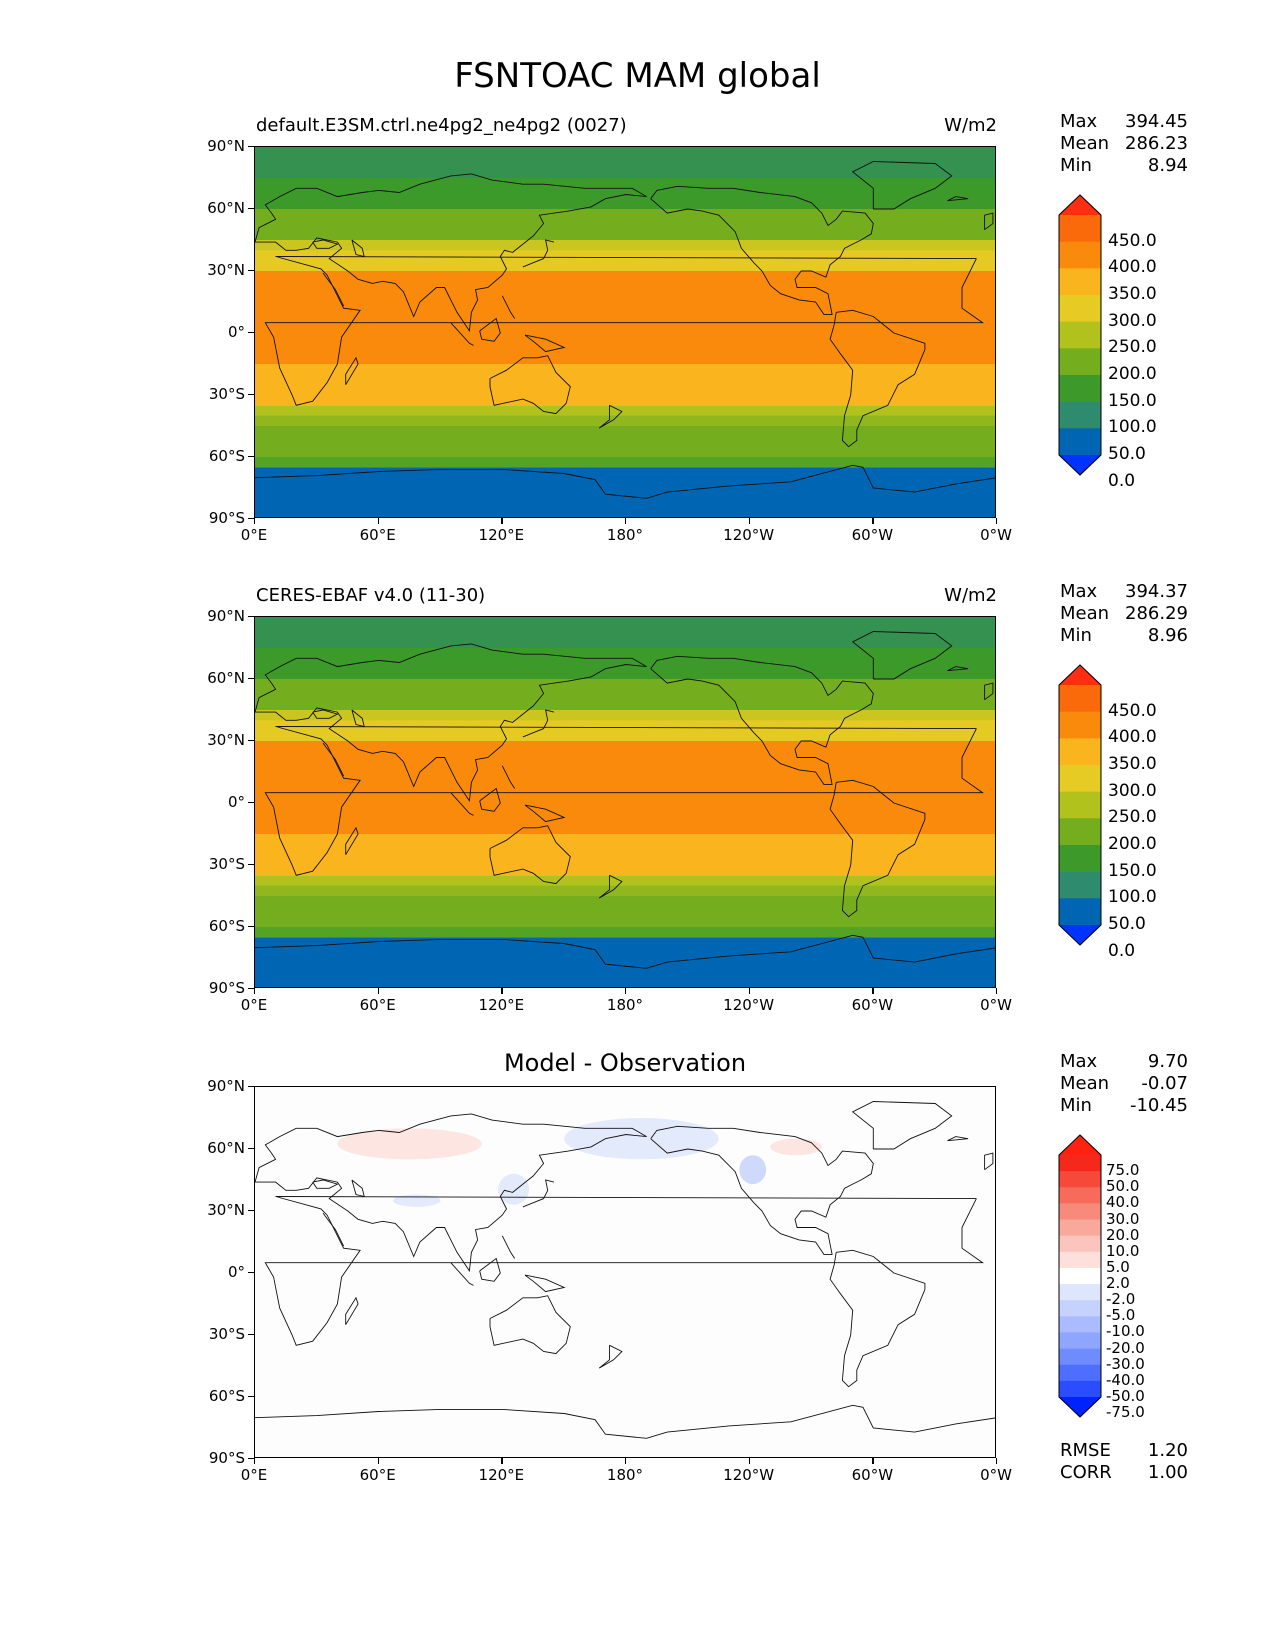  Describe the element at coordinates (1132, 817) in the screenshot. I see `colorbar-tick-label: 250.0` at that location.